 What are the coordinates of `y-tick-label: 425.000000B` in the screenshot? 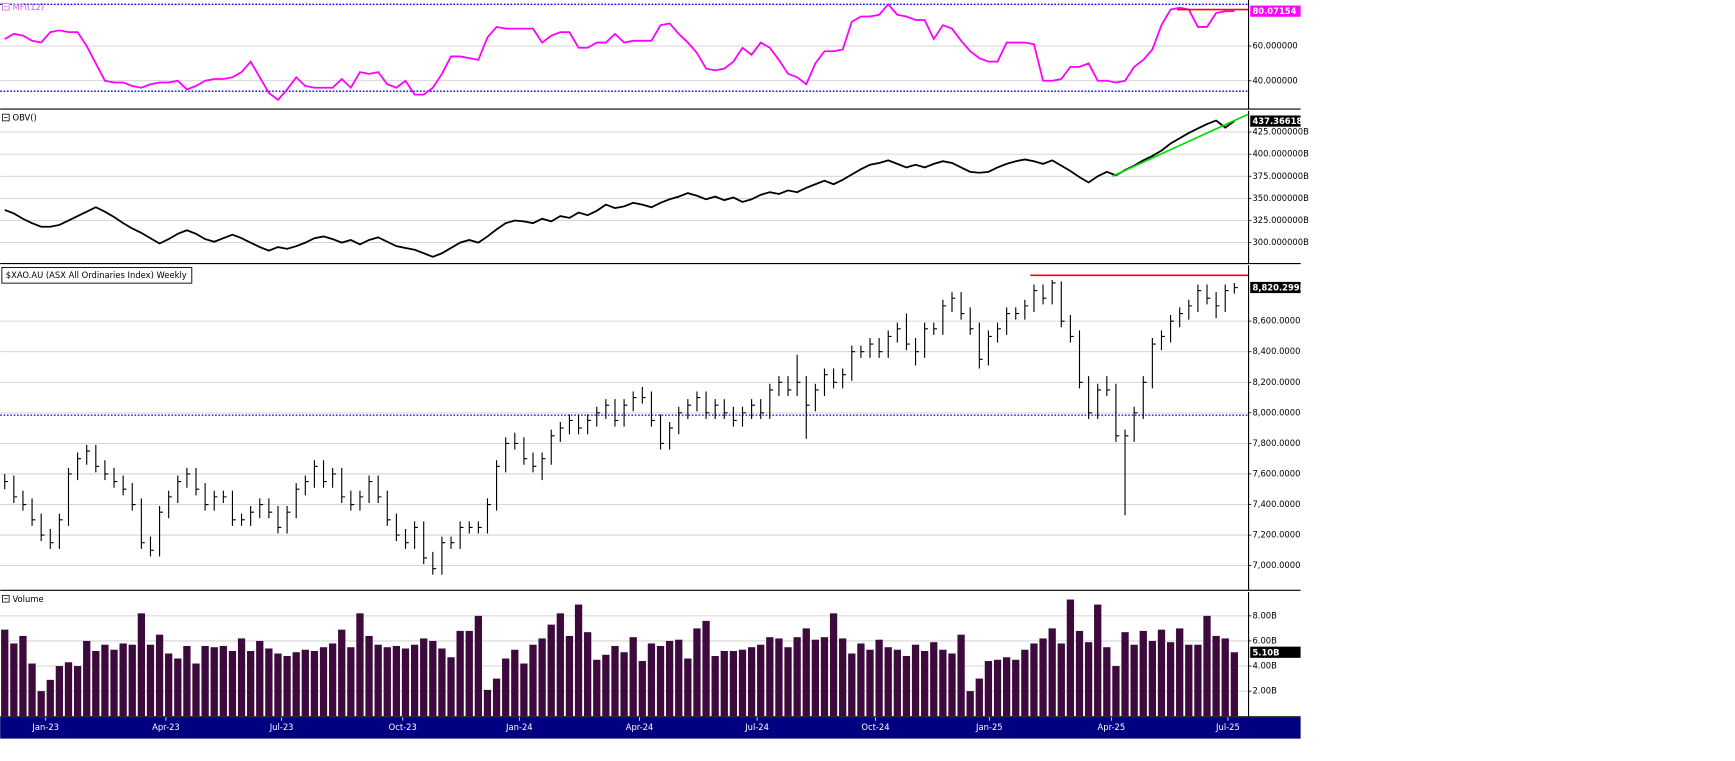 It's located at (1280, 132).